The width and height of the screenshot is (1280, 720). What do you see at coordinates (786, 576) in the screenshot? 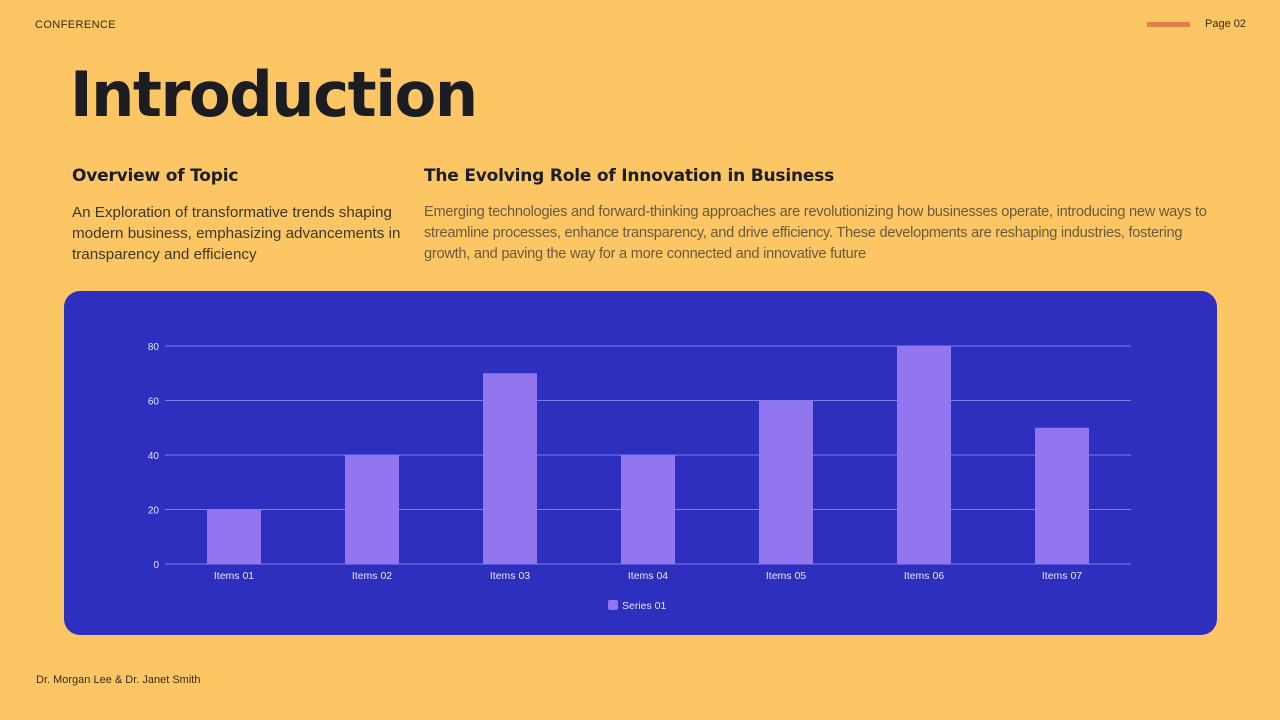
I see `x-tick-label: Items 05` at bounding box center [786, 576].